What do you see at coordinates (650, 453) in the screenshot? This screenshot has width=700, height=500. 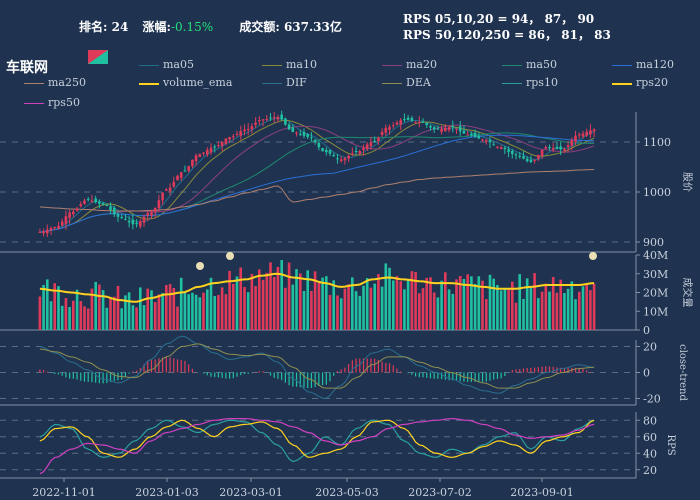 I see `rps-tick-label-1: 40` at bounding box center [650, 453].